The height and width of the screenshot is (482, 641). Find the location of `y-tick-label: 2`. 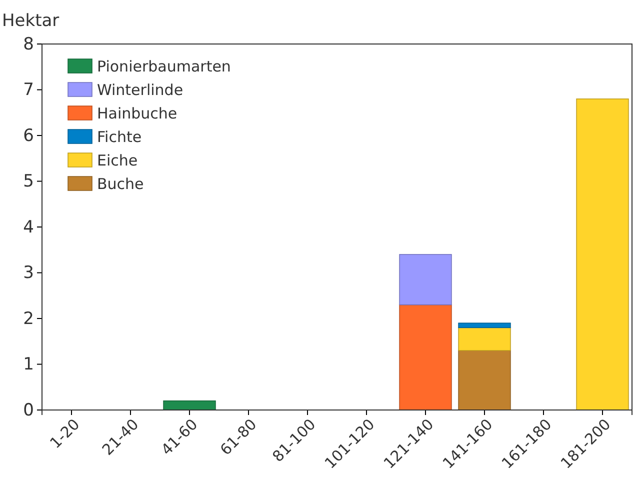

y-tick-label: 2 is located at coordinates (28, 318).